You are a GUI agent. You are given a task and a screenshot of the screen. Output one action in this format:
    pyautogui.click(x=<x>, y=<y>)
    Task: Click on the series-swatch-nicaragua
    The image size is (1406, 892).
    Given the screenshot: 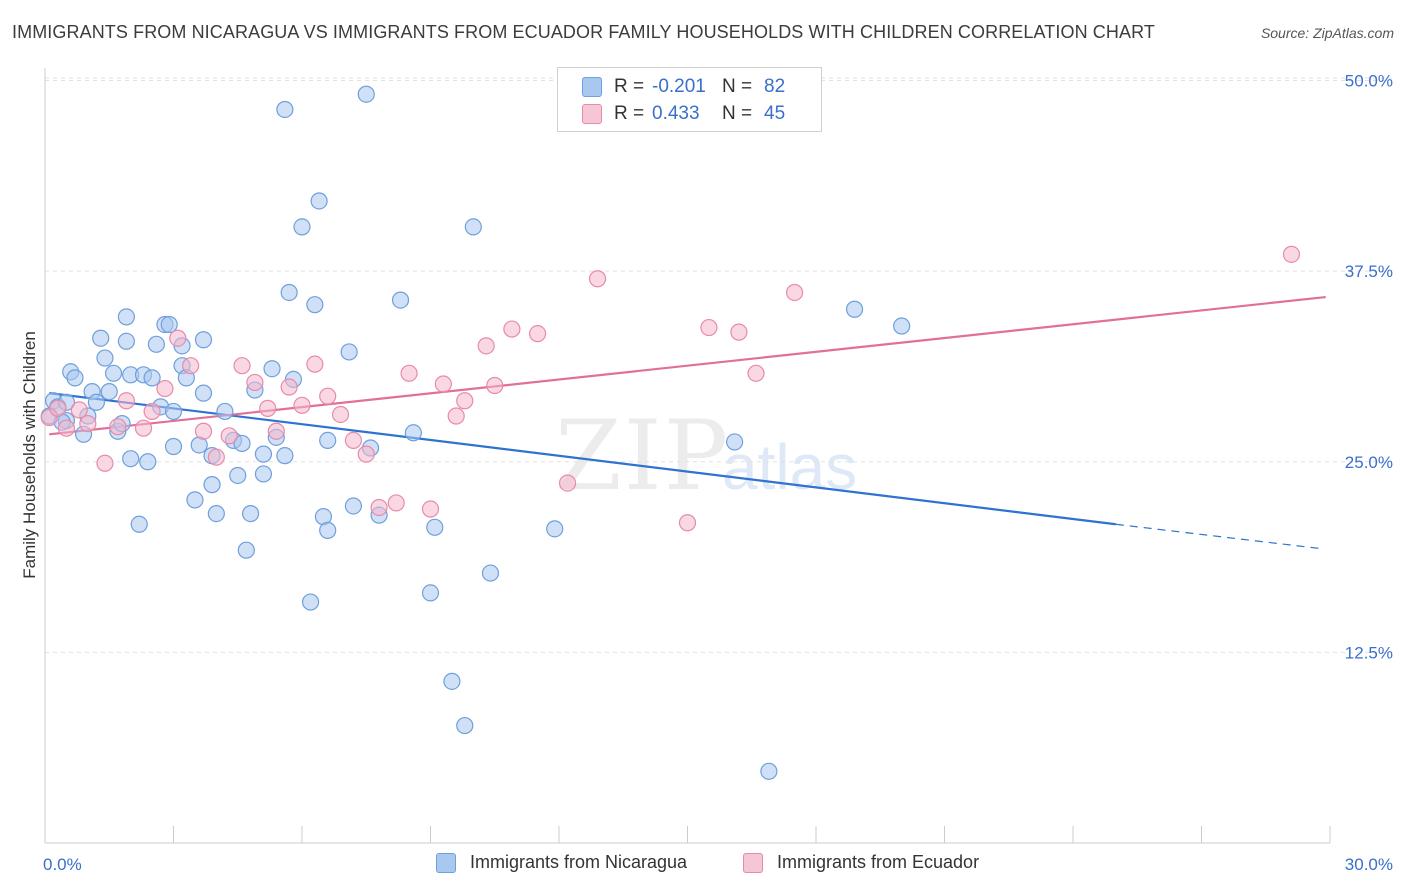 What is the action you would take?
    pyautogui.click(x=446, y=862)
    